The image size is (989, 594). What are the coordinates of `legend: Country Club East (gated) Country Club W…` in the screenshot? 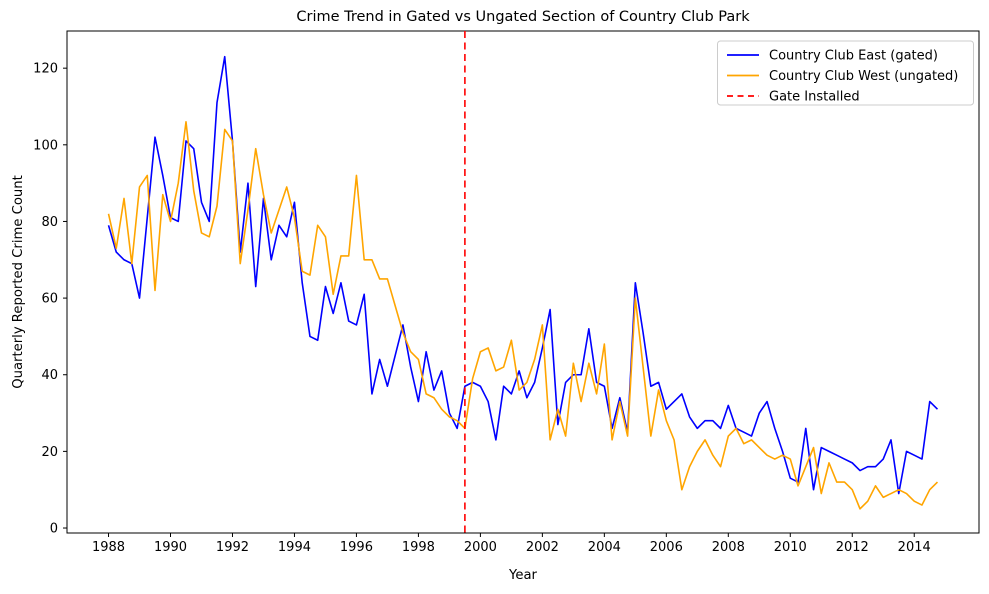 It's located at (845, 73).